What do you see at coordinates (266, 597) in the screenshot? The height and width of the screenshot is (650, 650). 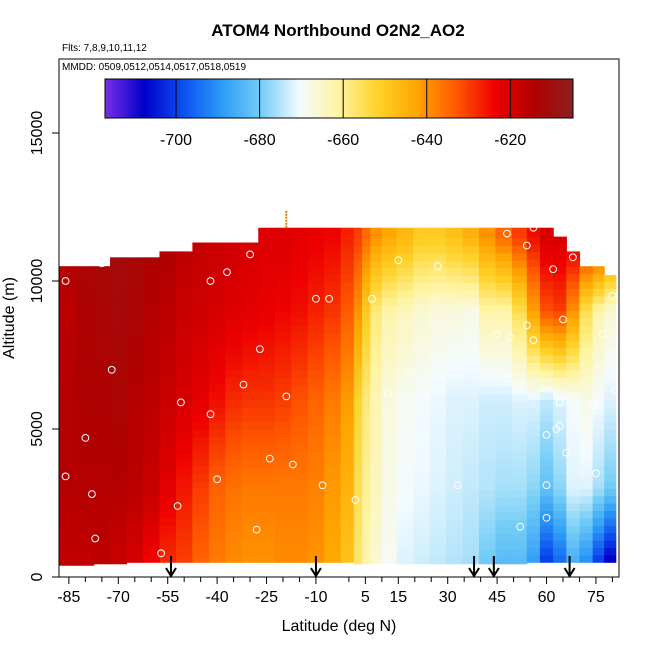 I see `x-tick-label: -25` at bounding box center [266, 597].